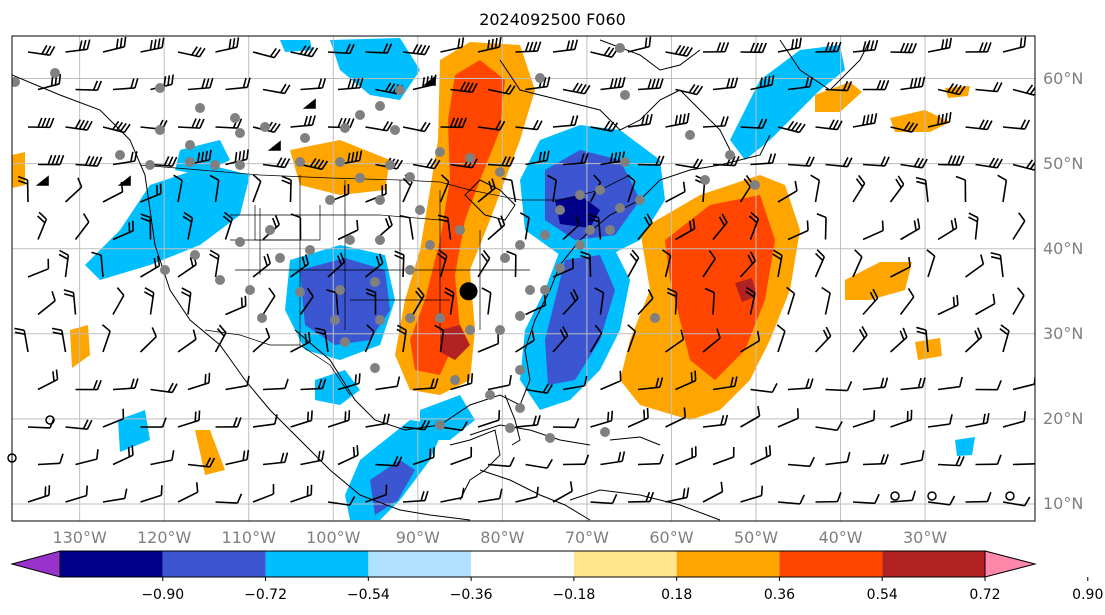 This screenshot has width=1105, height=615. What do you see at coordinates (552, 19) in the screenshot?
I see `plot-title: 2024092500 F060` at bounding box center [552, 19].